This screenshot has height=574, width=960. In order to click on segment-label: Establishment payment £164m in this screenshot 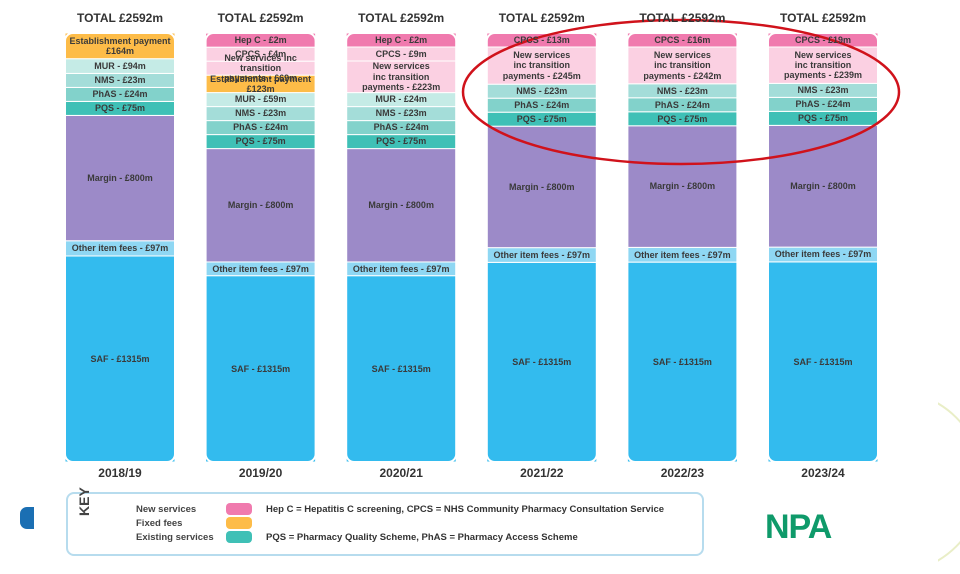, I will do `click(120, 45)`.